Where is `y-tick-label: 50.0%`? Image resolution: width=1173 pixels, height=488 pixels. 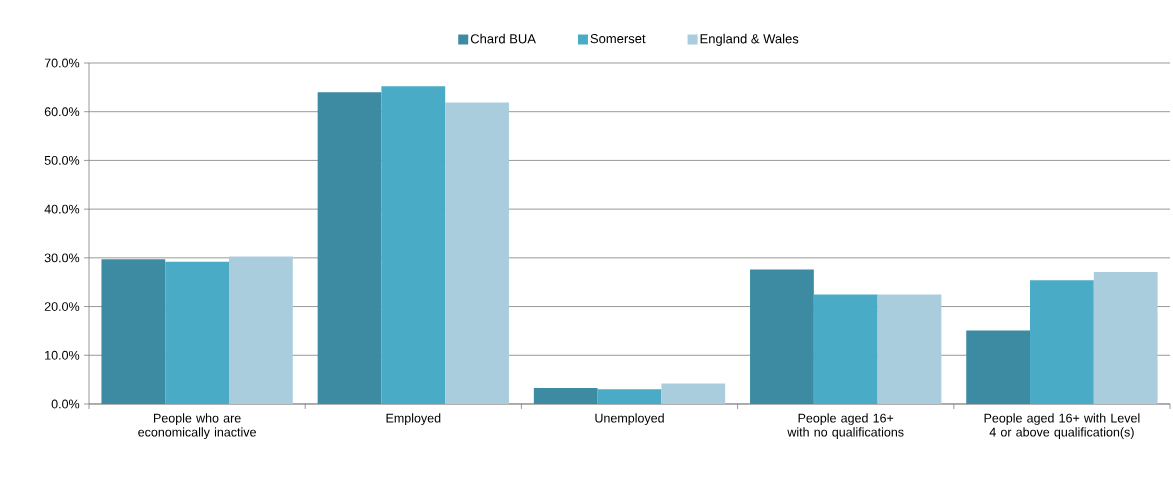 y-tick-label: 50.0% is located at coordinates (62, 160).